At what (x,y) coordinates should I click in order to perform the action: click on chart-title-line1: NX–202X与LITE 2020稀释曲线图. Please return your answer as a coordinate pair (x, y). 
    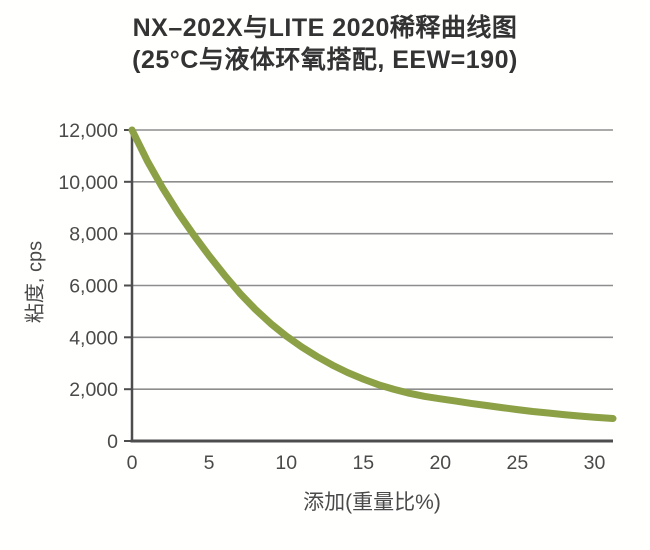
    Looking at the image, I should click on (325, 28).